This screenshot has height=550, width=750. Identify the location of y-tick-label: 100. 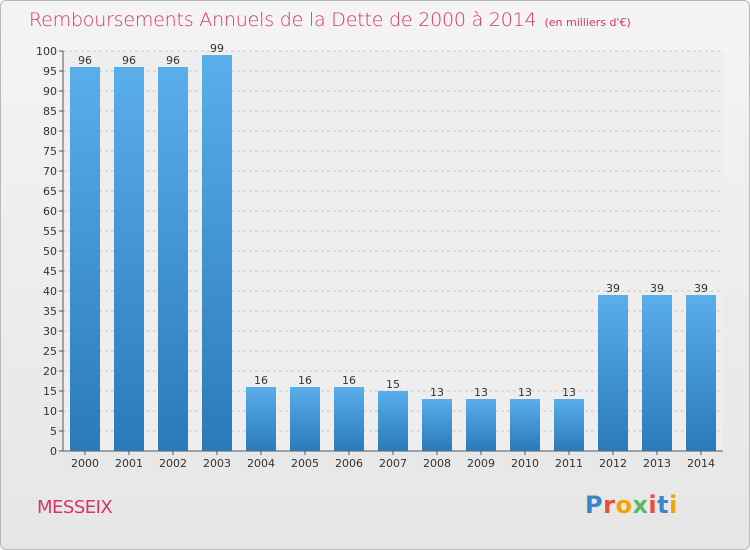
(46, 51).